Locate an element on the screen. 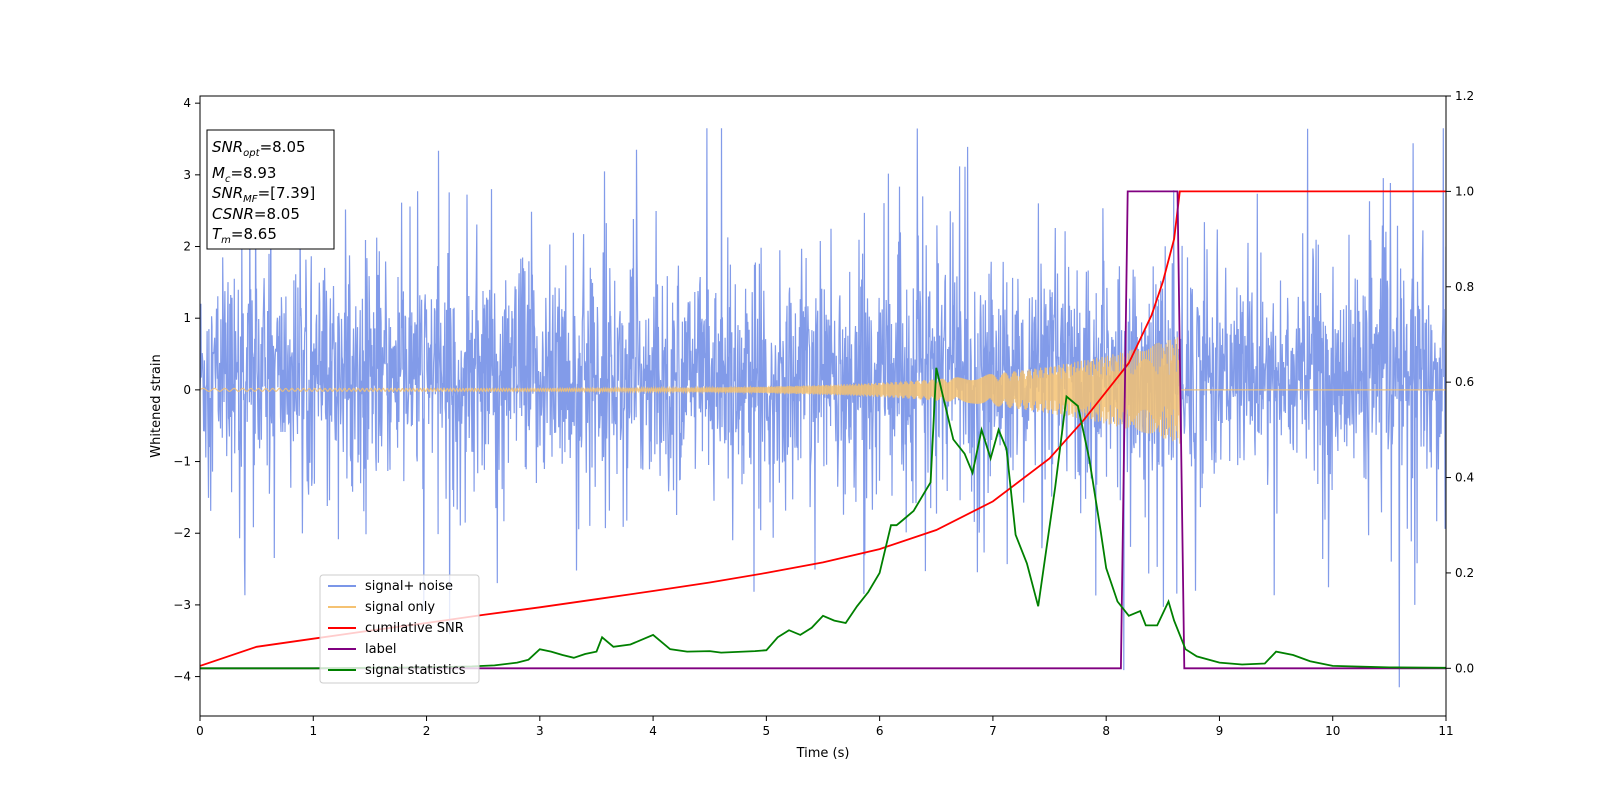  y-axis-label: Whitened strain is located at coordinates (156, 405).